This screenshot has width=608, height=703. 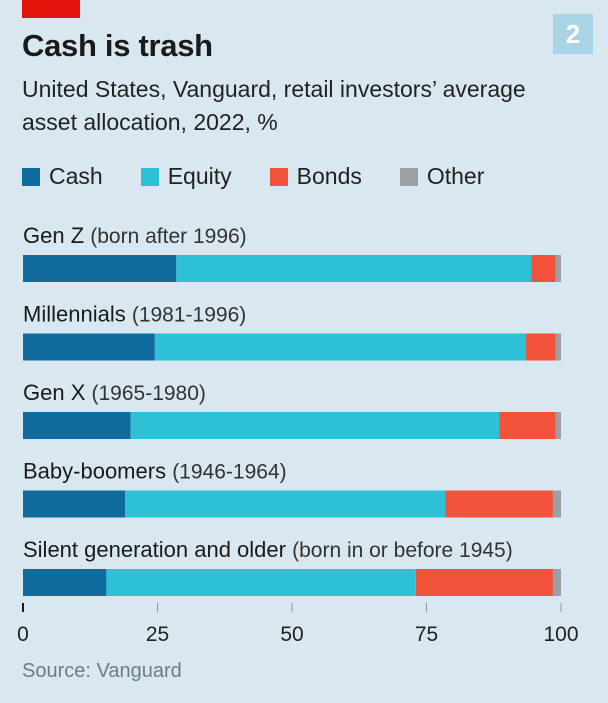 What do you see at coordinates (100, 268) in the screenshot?
I see `bar-segment-gen-z-cash` at bounding box center [100, 268].